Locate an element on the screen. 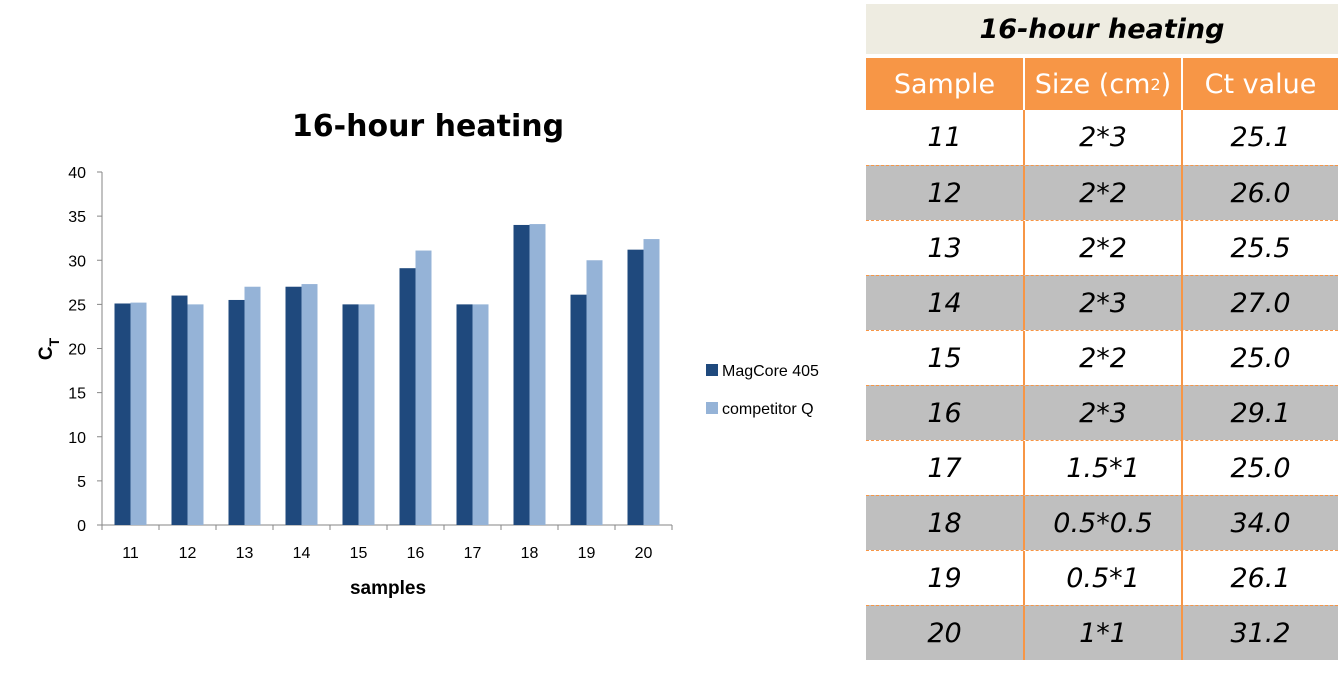 The width and height of the screenshot is (1339, 676). y-axis-label-sub: T is located at coordinates (54, 341).